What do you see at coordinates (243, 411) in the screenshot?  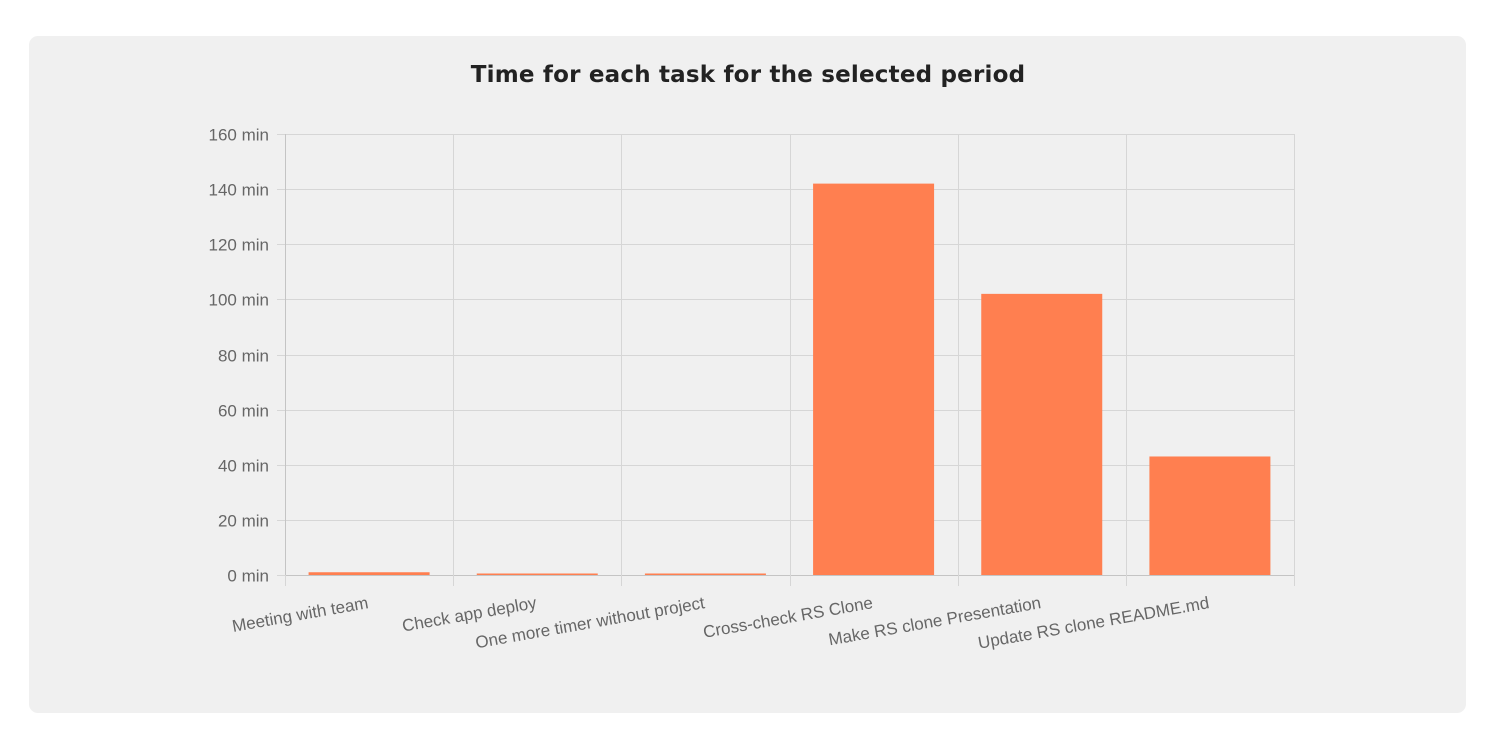 I see `y-tick-label: 60 min` at bounding box center [243, 411].